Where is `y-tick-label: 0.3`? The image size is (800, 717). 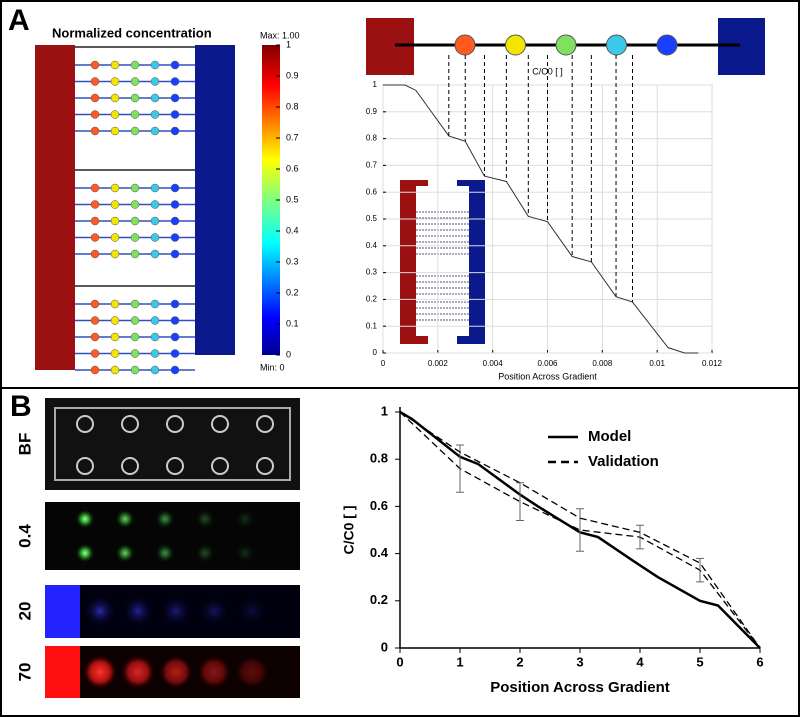 y-tick-label: 0.3 is located at coordinates (372, 272).